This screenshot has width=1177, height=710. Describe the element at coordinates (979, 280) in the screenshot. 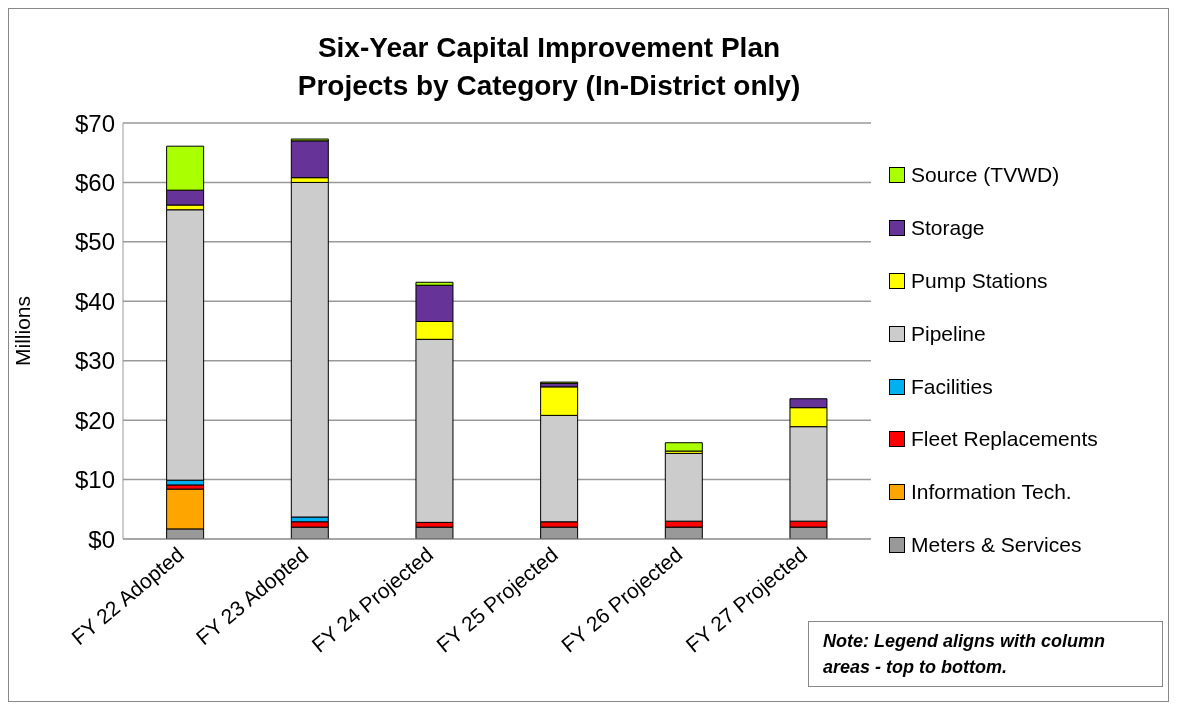

I see `legend-label: Pump Stations` at that location.